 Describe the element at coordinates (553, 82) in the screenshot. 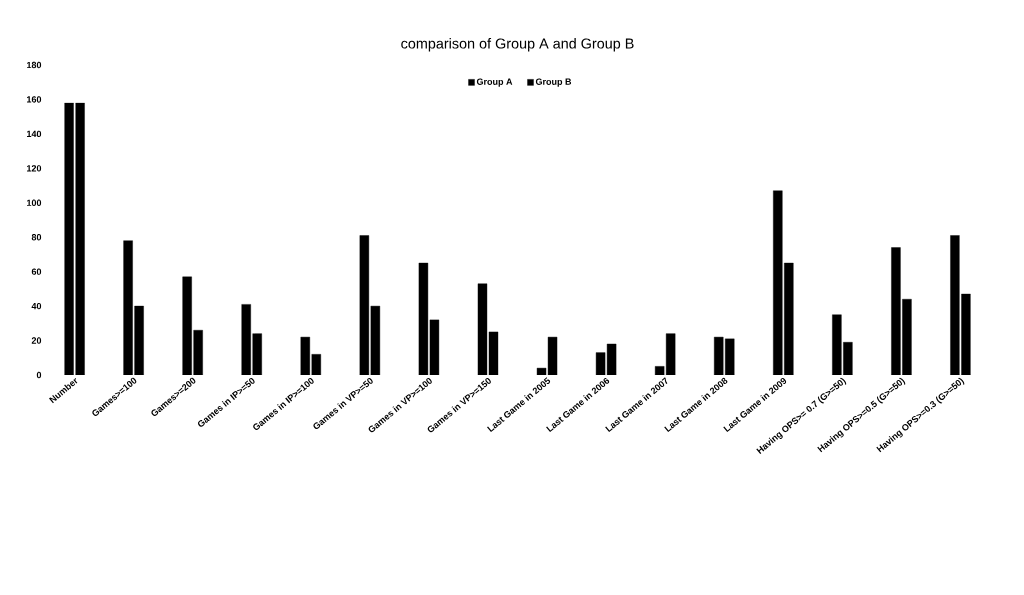

I see `legend-label: Group B` at that location.